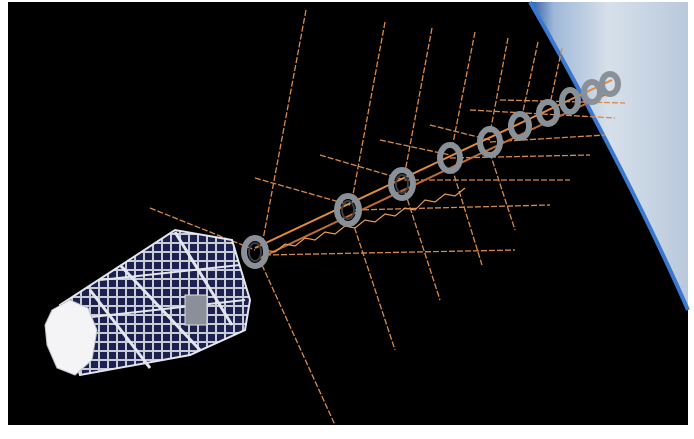 The width and height of the screenshot is (694, 439). What do you see at coordinates (71, 337) in the screenshot?
I see `end-cap` at bounding box center [71, 337].